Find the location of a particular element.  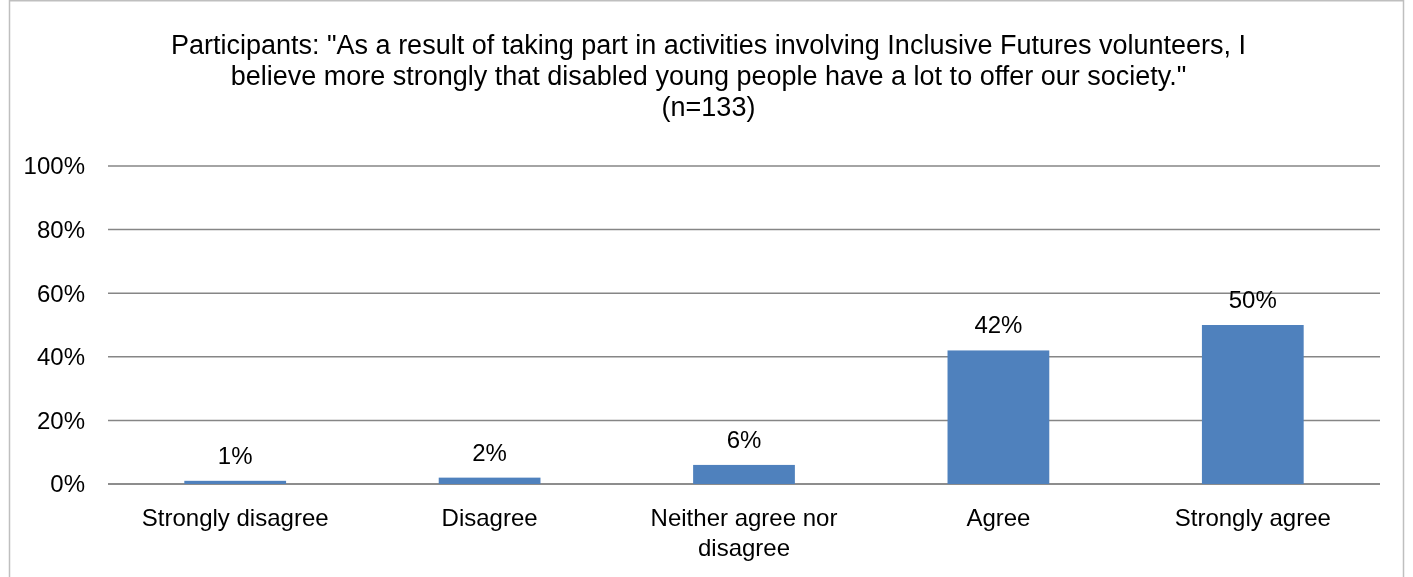

x-tick-label: Agree is located at coordinates (998, 517).